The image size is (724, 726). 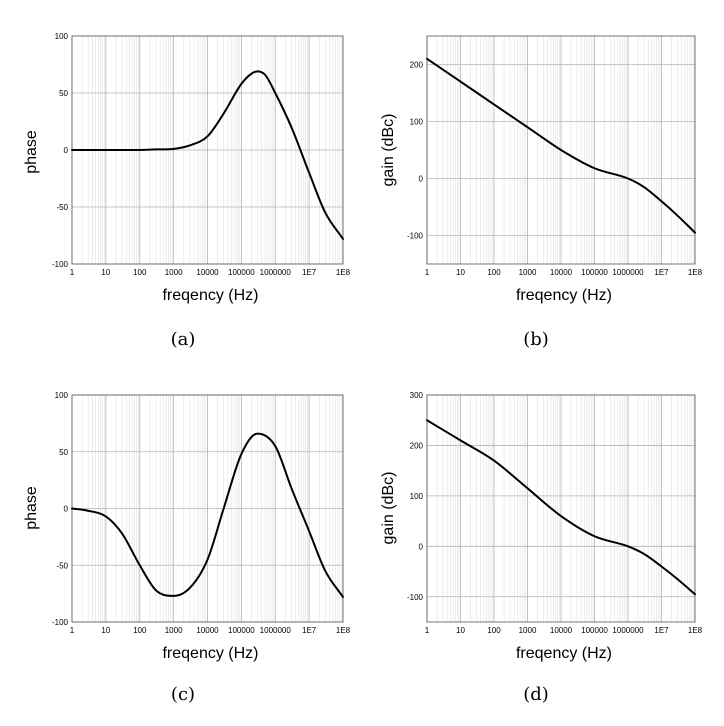 I want to click on panel-caption: (d), so click(x=536, y=694).